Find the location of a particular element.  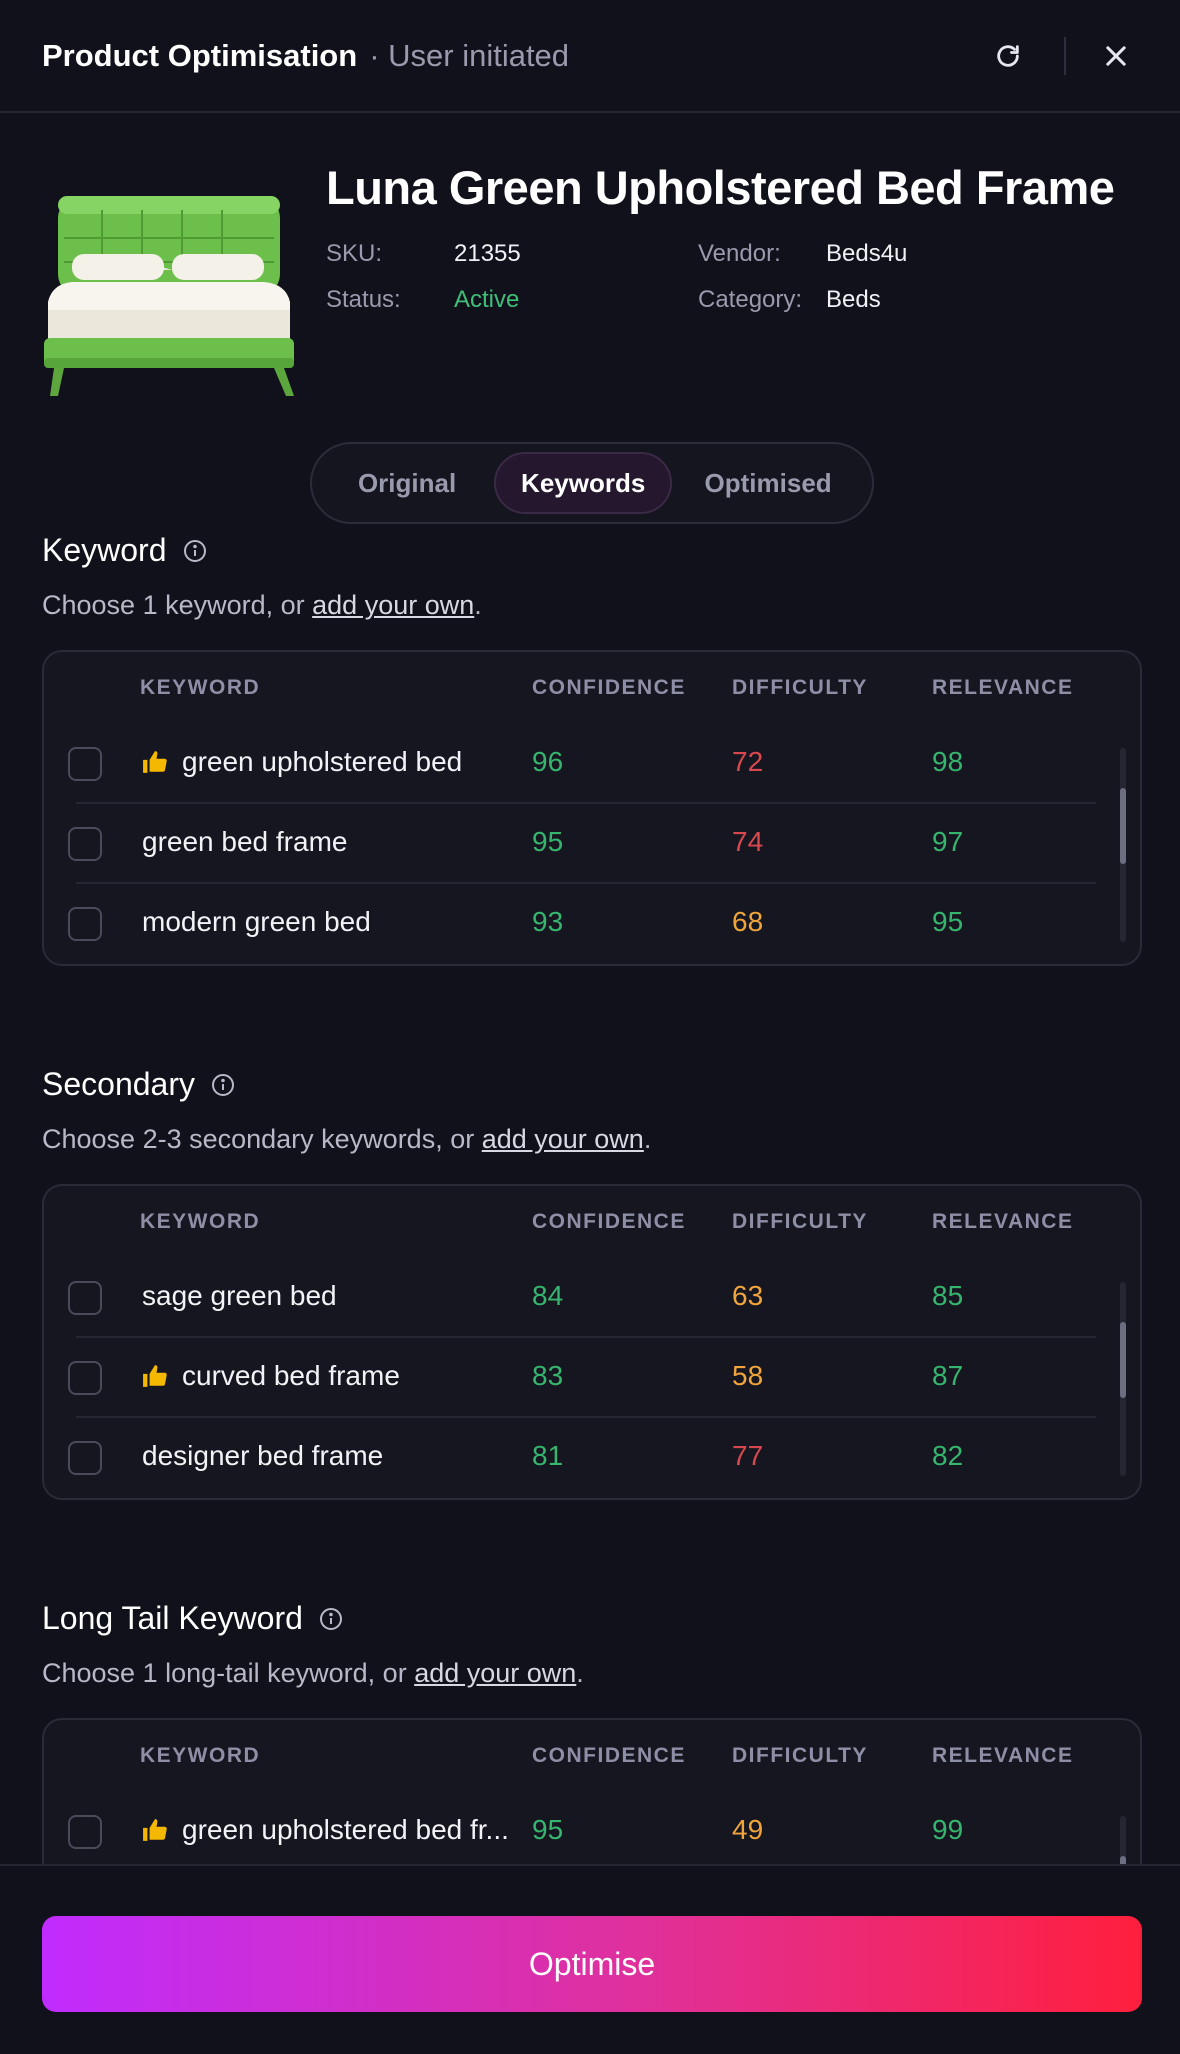

keyword-cell: designer bed frame is located at coordinates (262, 1456).